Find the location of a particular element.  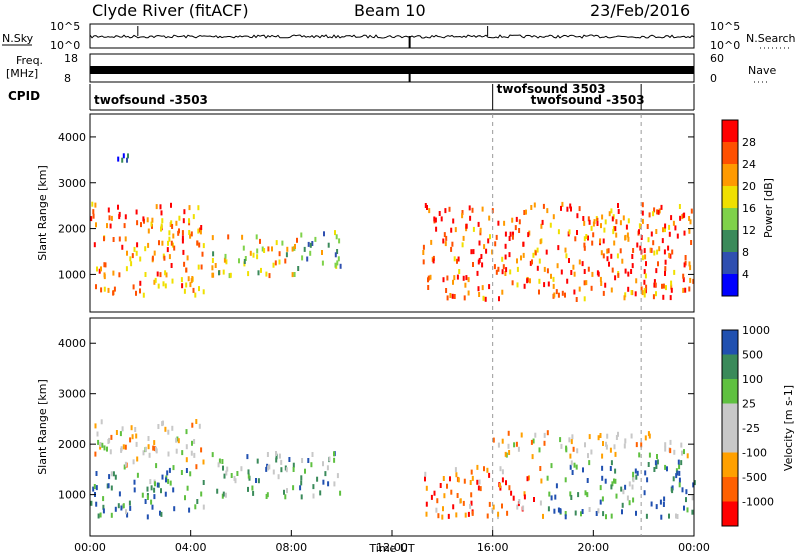

beam-title: Beam 10 is located at coordinates (390, 10).